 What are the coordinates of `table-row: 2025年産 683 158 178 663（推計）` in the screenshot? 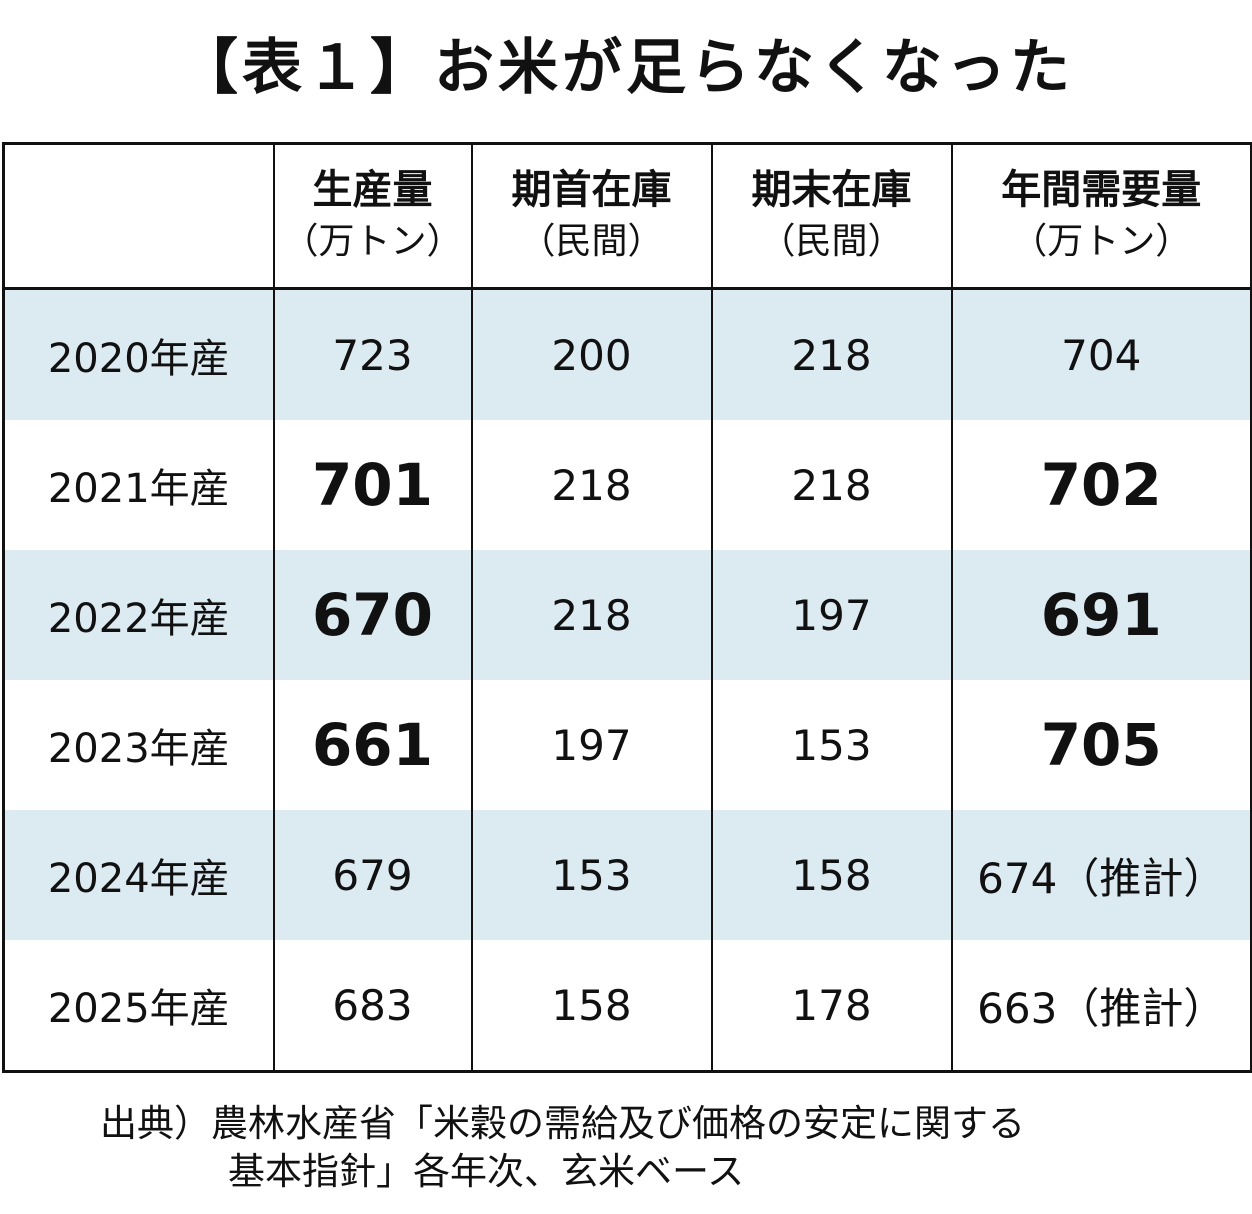 It's located at (627, 1006).